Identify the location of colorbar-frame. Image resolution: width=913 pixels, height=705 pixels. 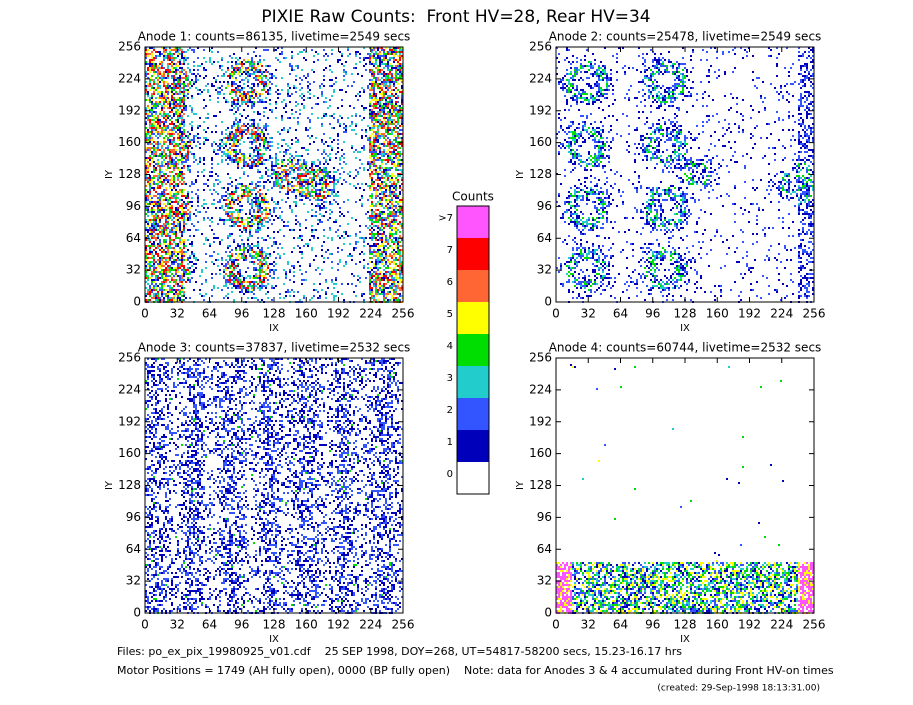
(473, 350).